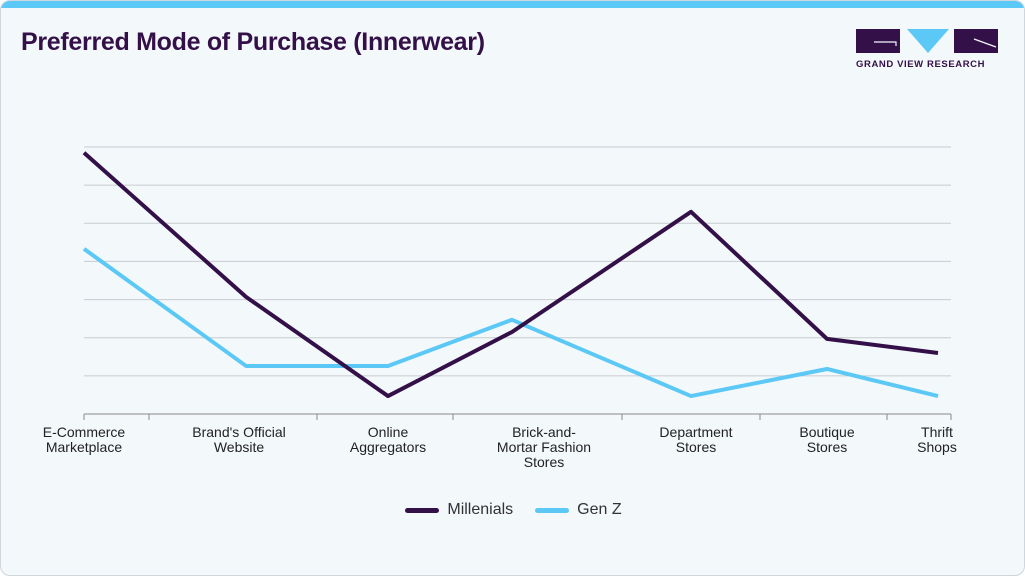 The width and height of the screenshot is (1025, 576). What do you see at coordinates (84, 447) in the screenshot?
I see `x-tick-label-line: Marketplace` at bounding box center [84, 447].